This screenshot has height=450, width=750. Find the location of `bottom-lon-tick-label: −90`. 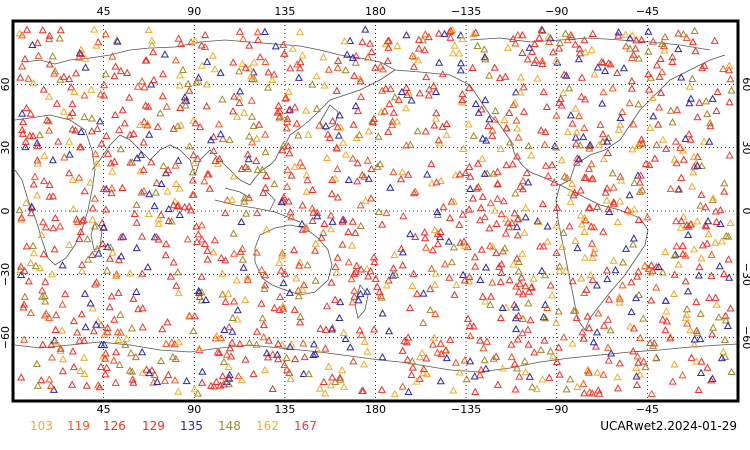

bottom-lon-tick-label: −90 is located at coordinates (556, 409).